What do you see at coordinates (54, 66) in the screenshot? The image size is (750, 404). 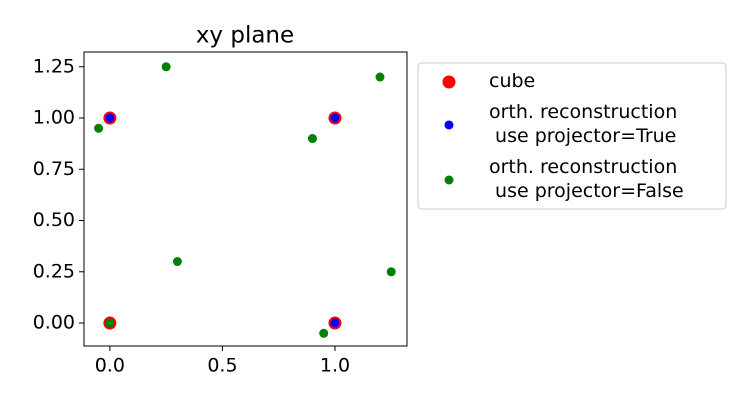 I see `y-tick-label: 1.25` at bounding box center [54, 66].